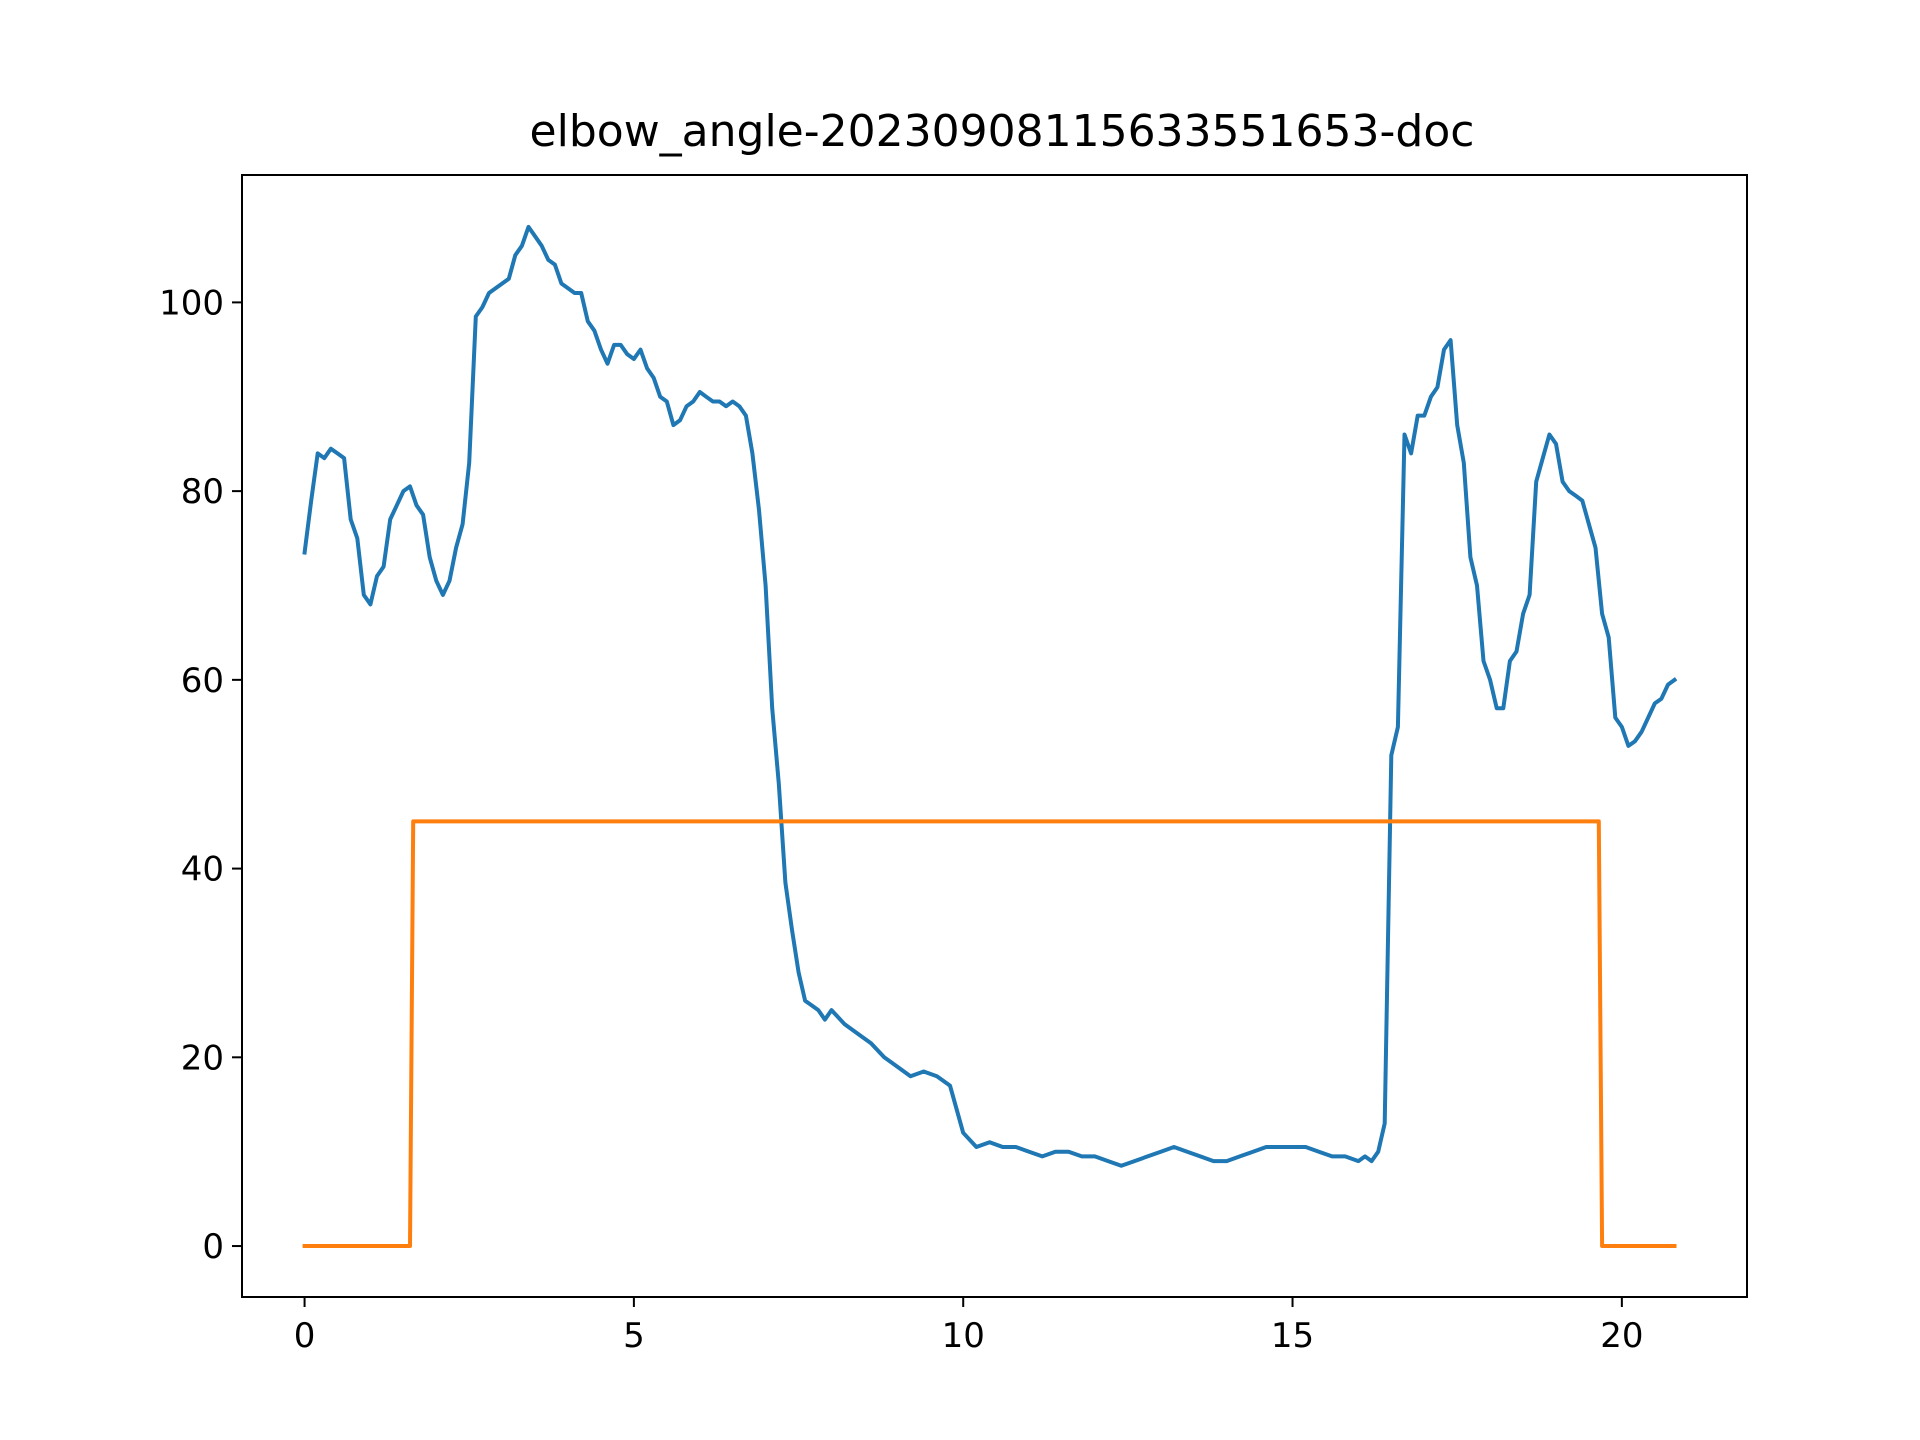 The height and width of the screenshot is (1440, 1920). What do you see at coordinates (634, 1336) in the screenshot?
I see `x-tick-label: 5` at bounding box center [634, 1336].